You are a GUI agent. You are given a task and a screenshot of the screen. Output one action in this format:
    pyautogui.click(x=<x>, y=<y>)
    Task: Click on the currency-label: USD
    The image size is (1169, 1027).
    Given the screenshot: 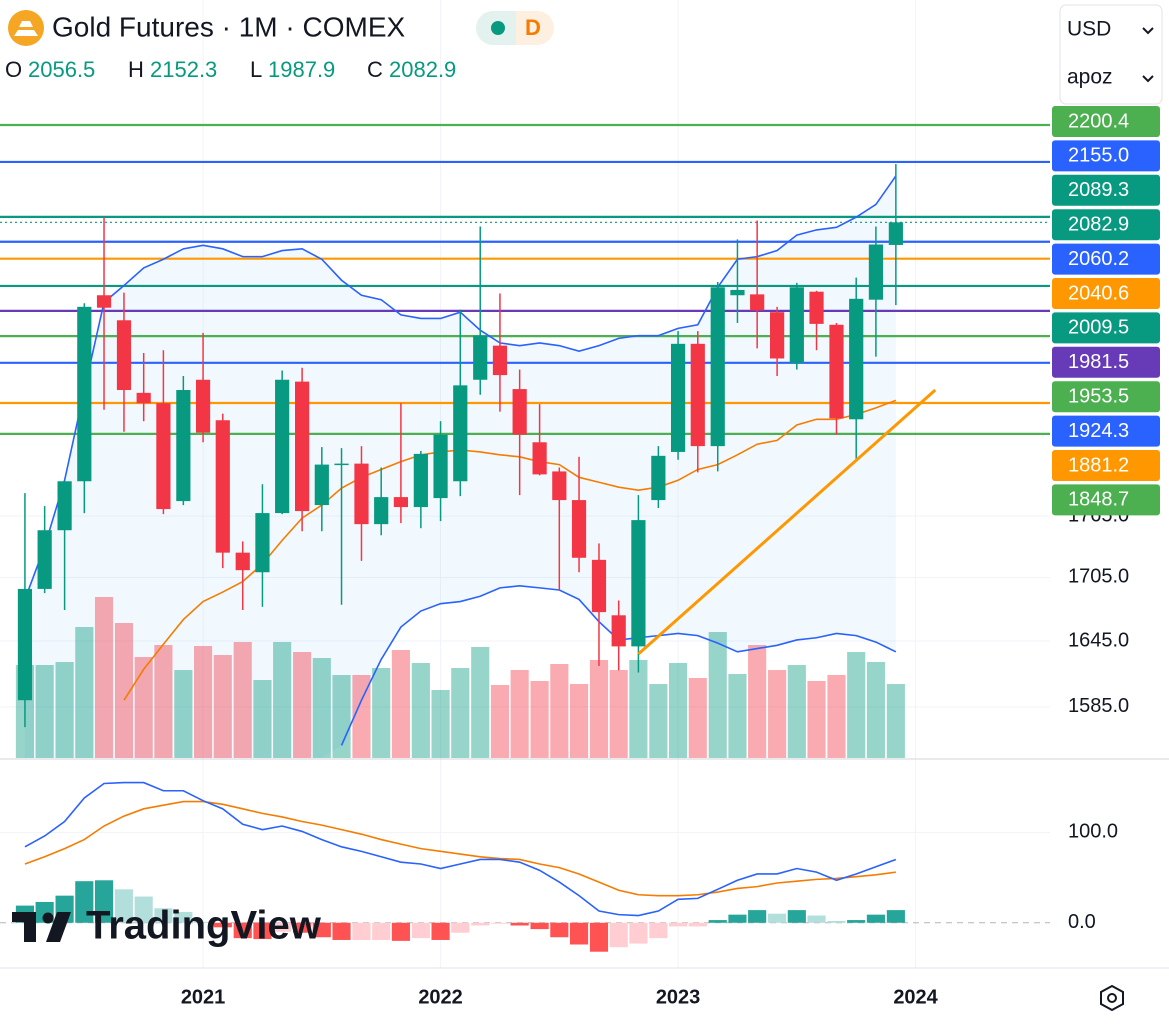 What is the action you would take?
    pyautogui.click(x=1089, y=29)
    